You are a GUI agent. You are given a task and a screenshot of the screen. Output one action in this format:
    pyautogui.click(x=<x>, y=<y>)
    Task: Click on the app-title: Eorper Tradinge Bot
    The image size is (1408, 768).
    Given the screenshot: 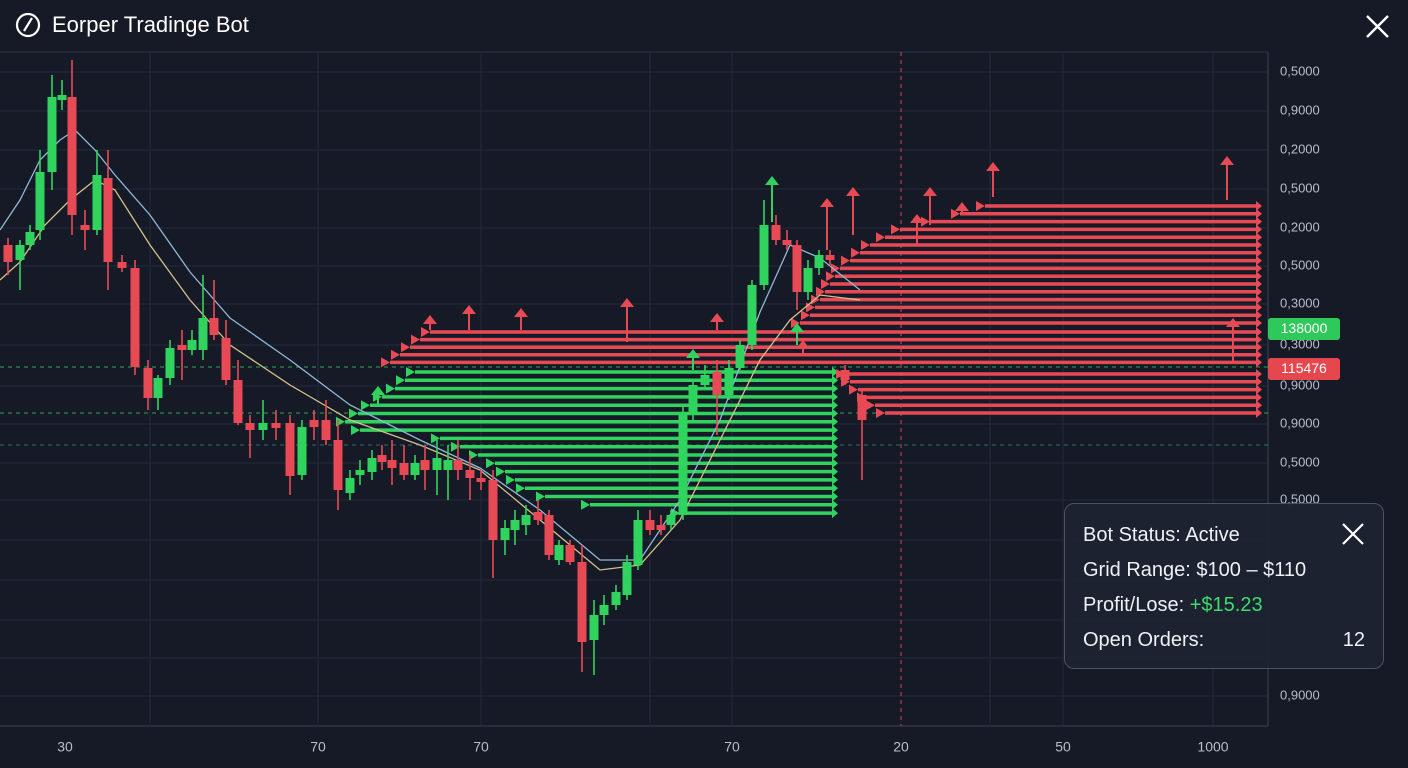 What is the action you would take?
    pyautogui.click(x=150, y=24)
    